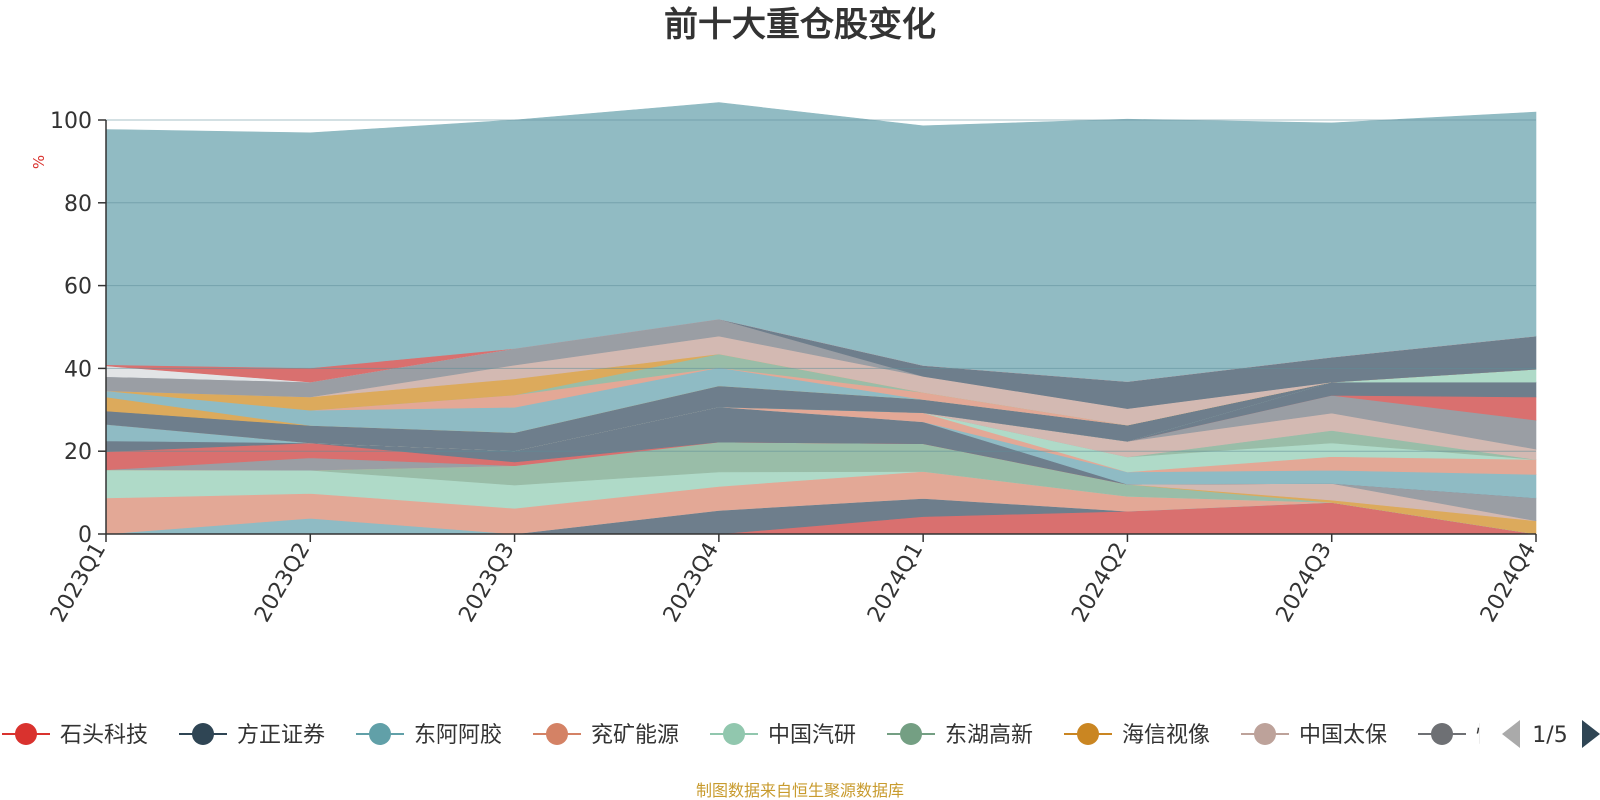 The height and width of the screenshot is (800, 1600). Describe the element at coordinates (812, 735) in the screenshot. I see `legend-label: 中国汽研` at that location.